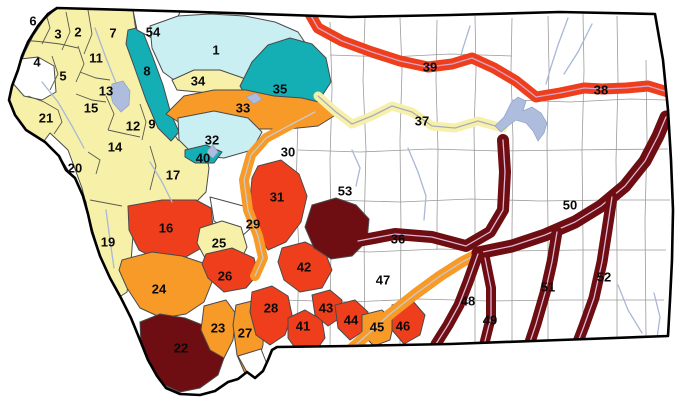 The width and height of the screenshot is (689, 400). What do you see at coordinates (377, 327) in the screenshot?
I see `region-label-45: 45` at bounding box center [377, 327].